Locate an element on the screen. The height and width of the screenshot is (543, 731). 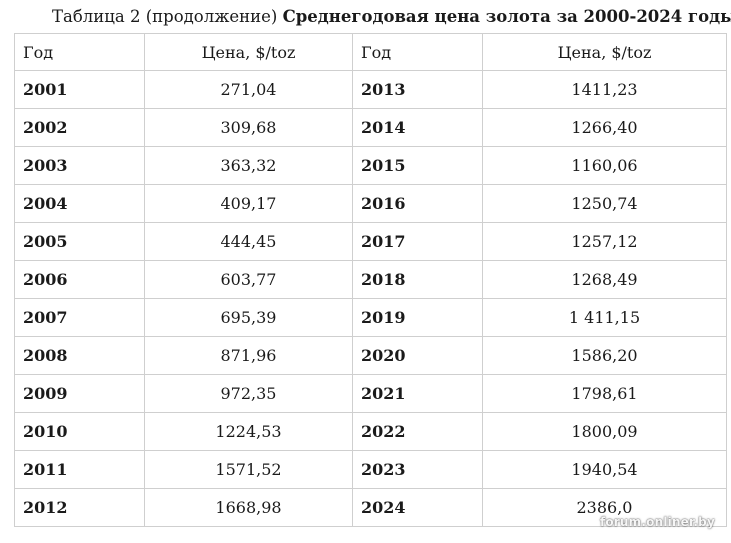
price-cell-right: 1 411,15 is located at coordinates (604, 317).